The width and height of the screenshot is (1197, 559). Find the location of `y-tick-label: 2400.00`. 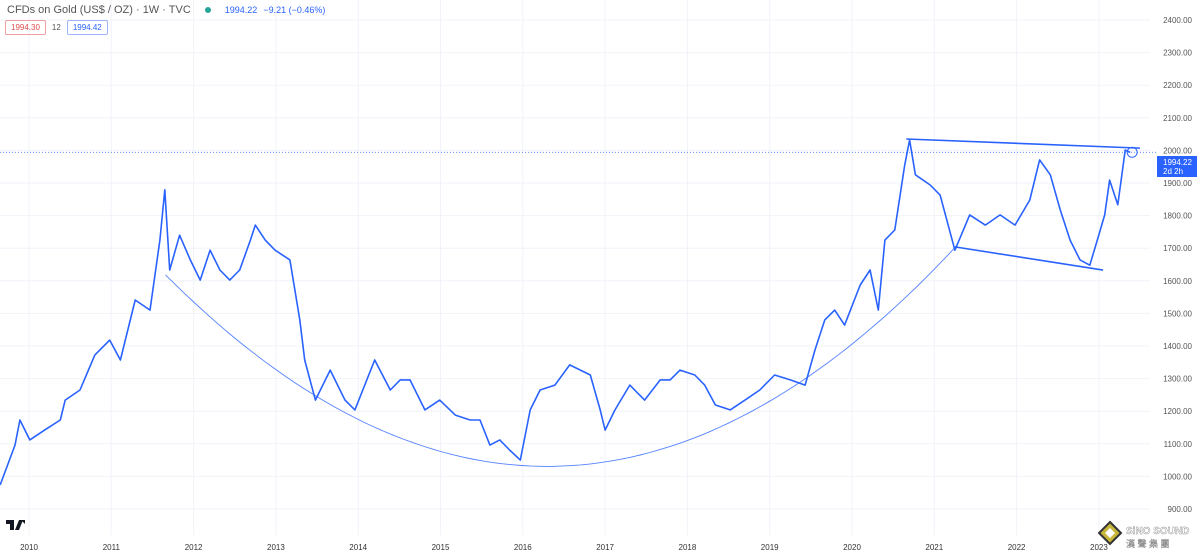

y-tick-label: 2400.00 is located at coordinates (1177, 20).